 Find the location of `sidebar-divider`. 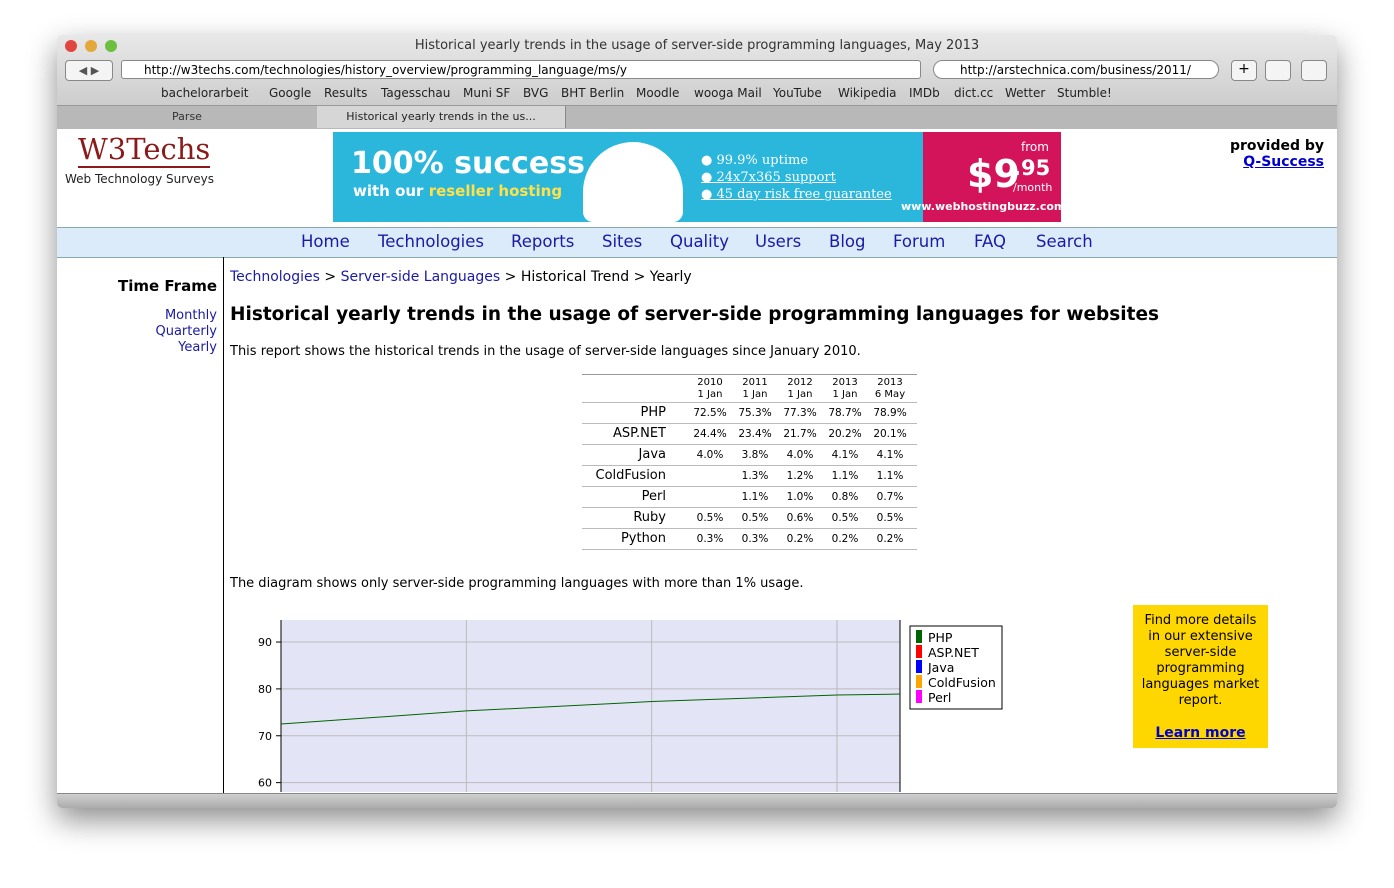

sidebar-divider is located at coordinates (223, 525).